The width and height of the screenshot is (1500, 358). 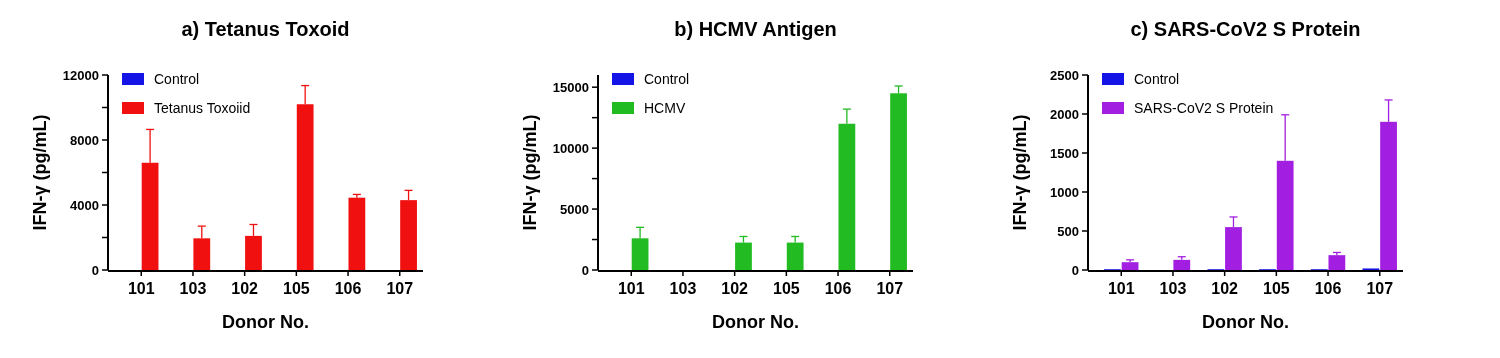 What do you see at coordinates (665, 107) in the screenshot?
I see `legend-label: HCMV` at bounding box center [665, 107].